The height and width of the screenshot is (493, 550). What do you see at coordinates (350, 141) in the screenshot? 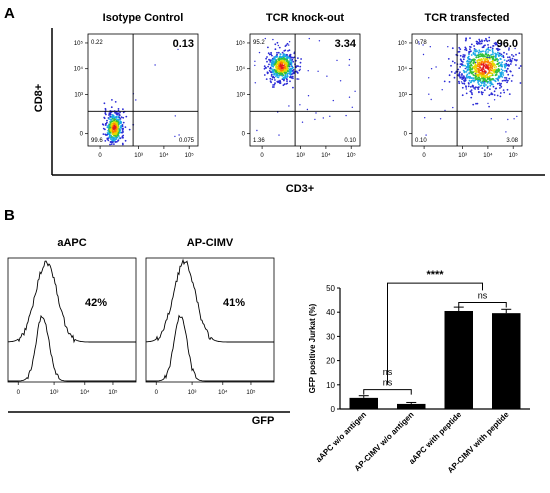
I see `quadrant-lr: 0.10` at bounding box center [350, 141].